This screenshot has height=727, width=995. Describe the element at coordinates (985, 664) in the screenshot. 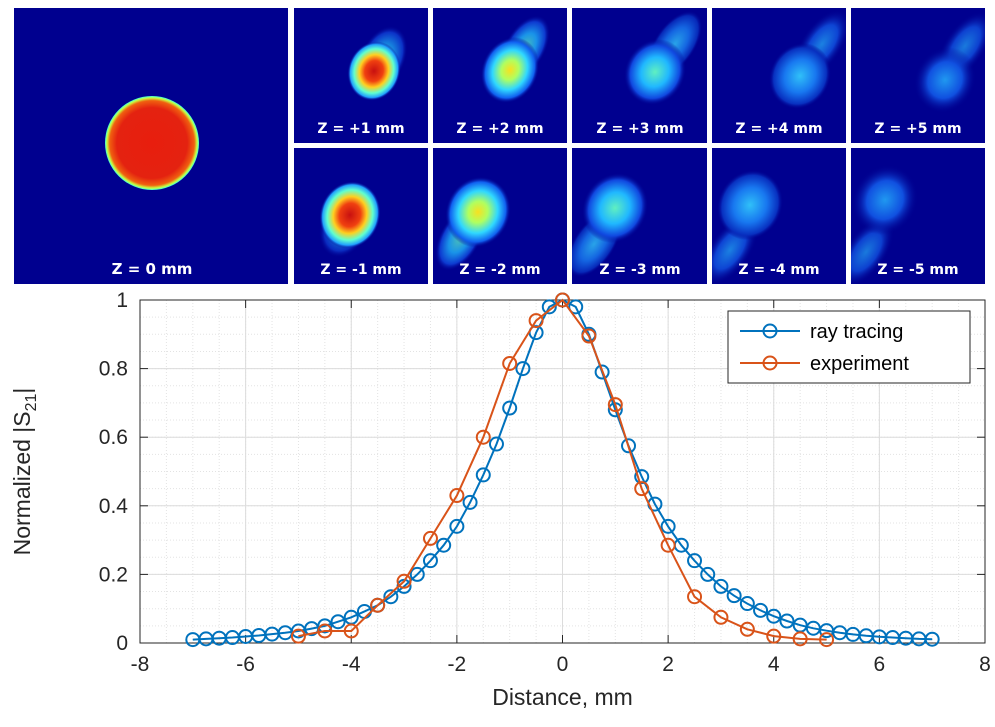

I see `x-tick-label: 8` at that location.